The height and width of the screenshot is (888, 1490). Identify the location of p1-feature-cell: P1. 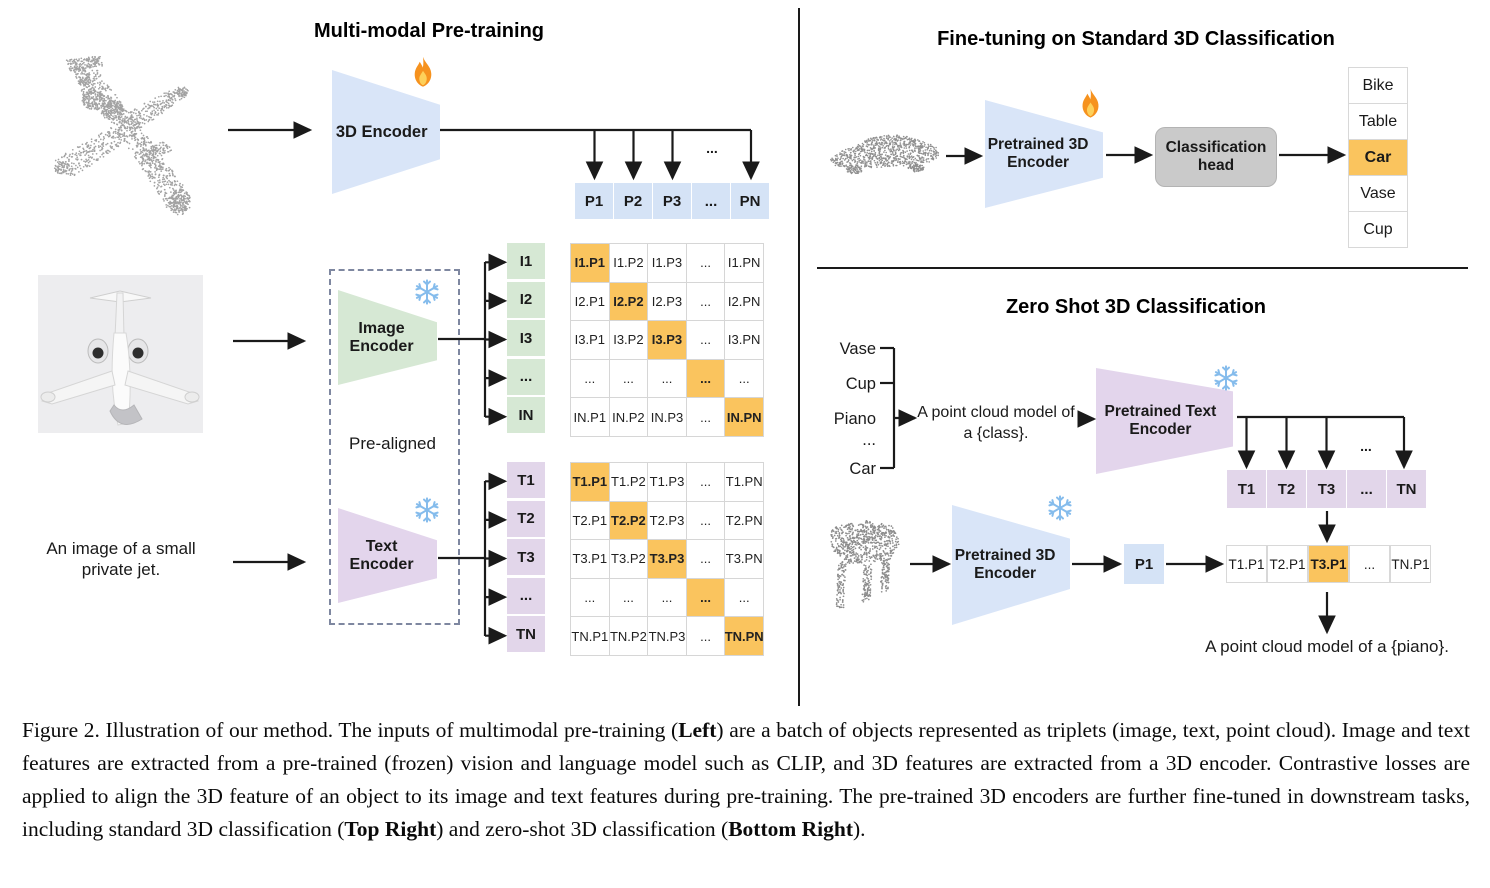
(1144, 564).